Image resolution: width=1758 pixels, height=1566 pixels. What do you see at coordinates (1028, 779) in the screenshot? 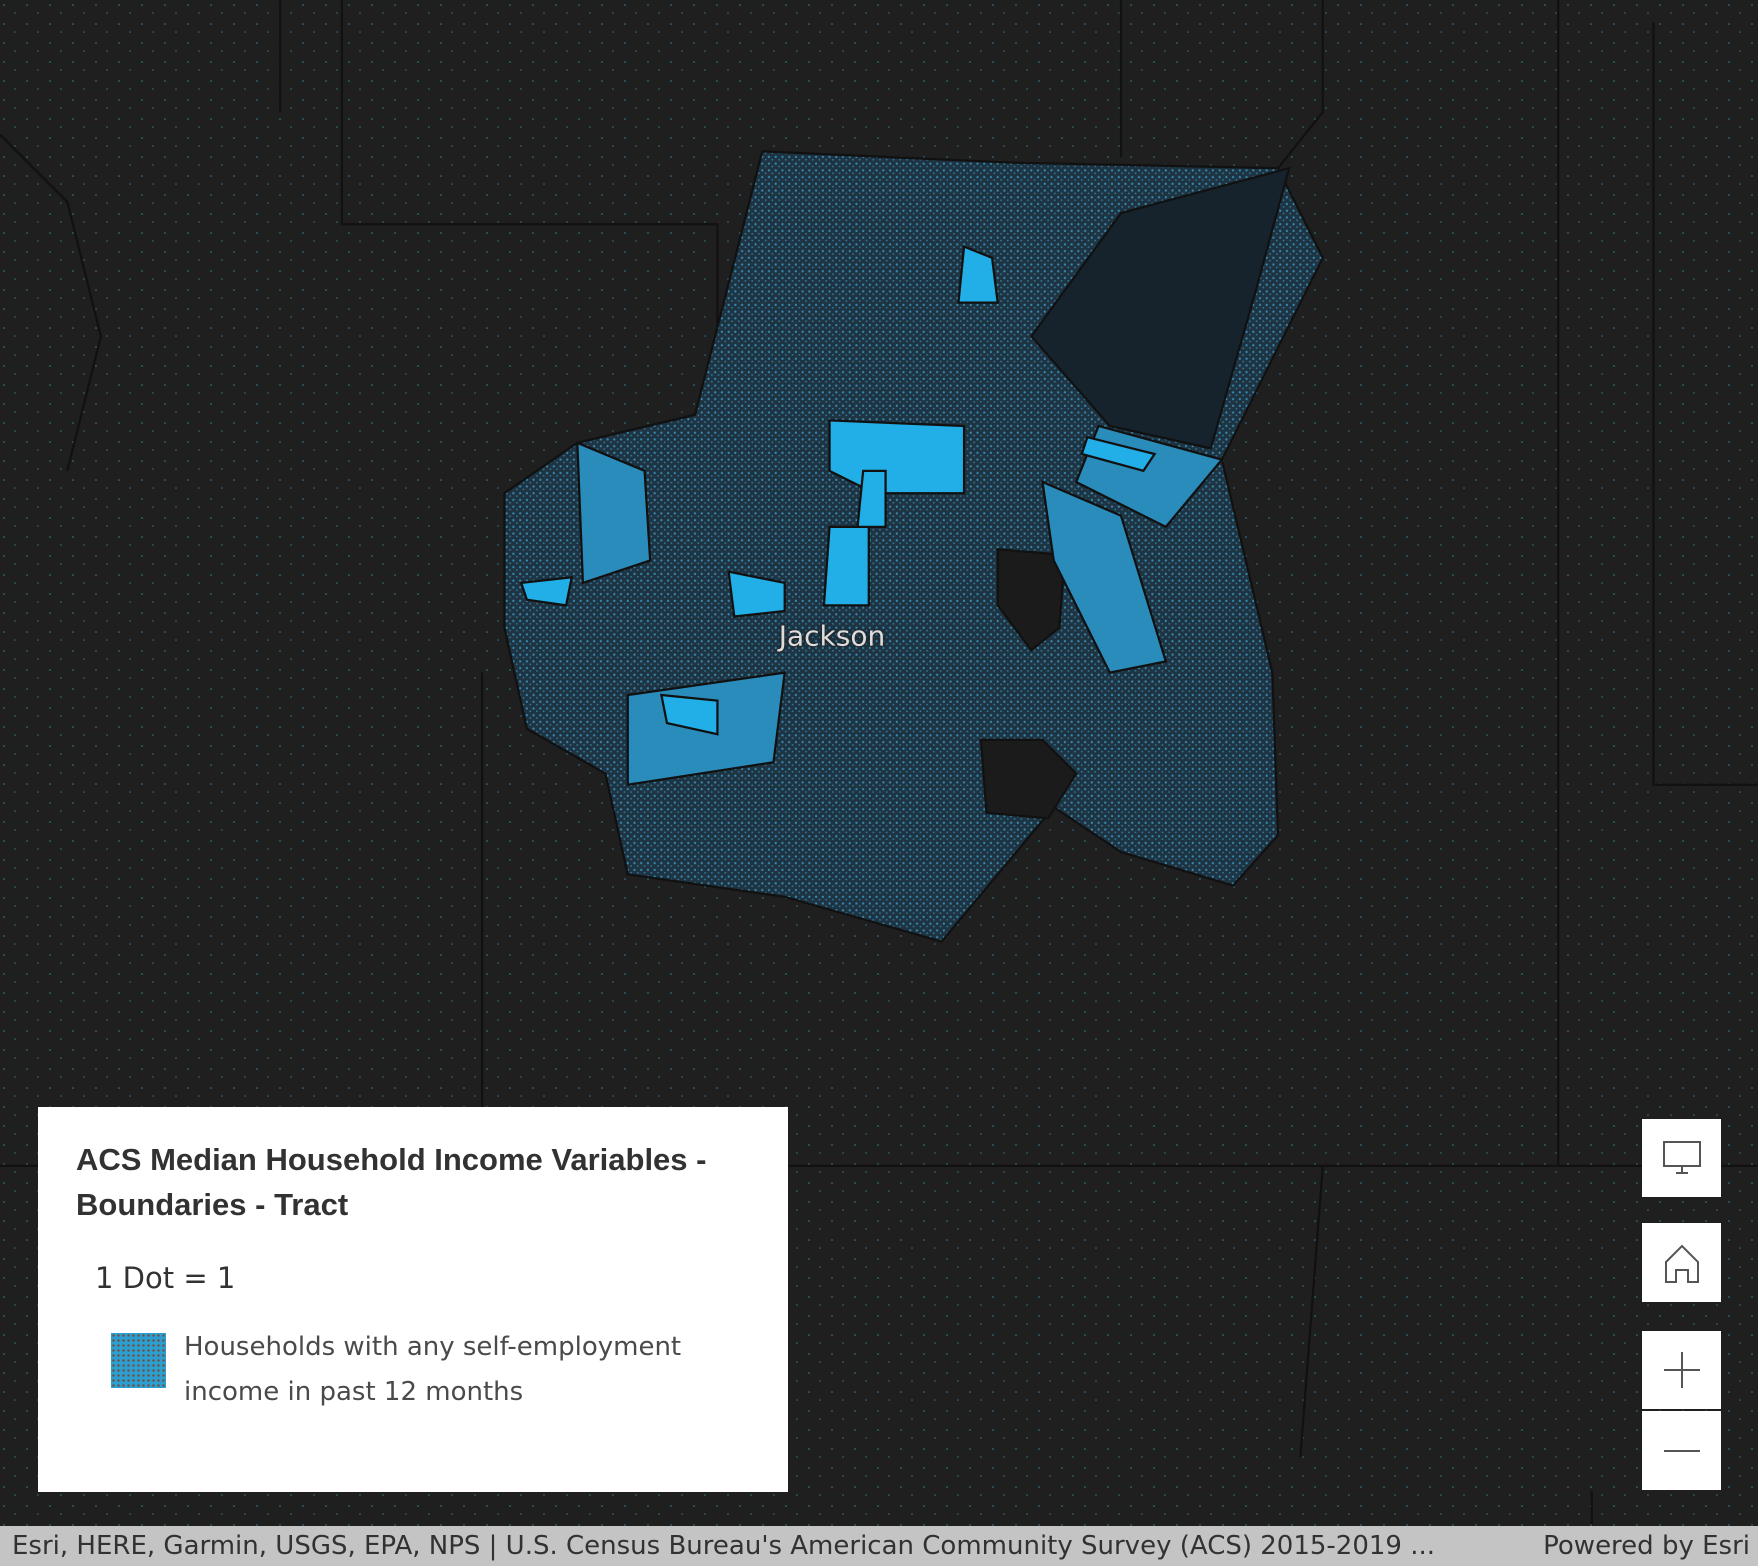
I see `tract-gap` at bounding box center [1028, 779].